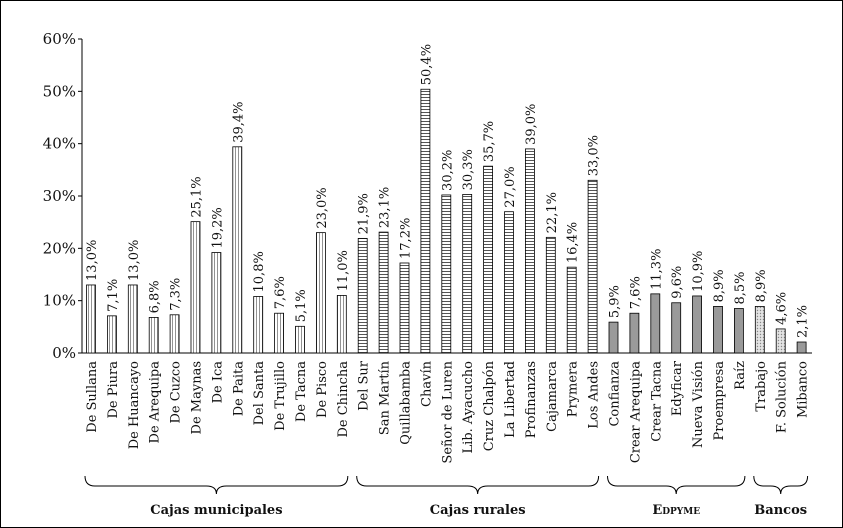 This screenshot has height=528, width=843. What do you see at coordinates (59, 248) in the screenshot?
I see `y-tick-label: 20%` at bounding box center [59, 248].